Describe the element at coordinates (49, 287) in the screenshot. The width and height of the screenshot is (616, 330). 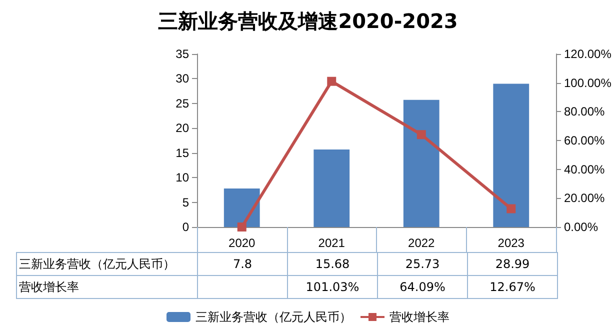
I see `text: 营收增长率` at that location.